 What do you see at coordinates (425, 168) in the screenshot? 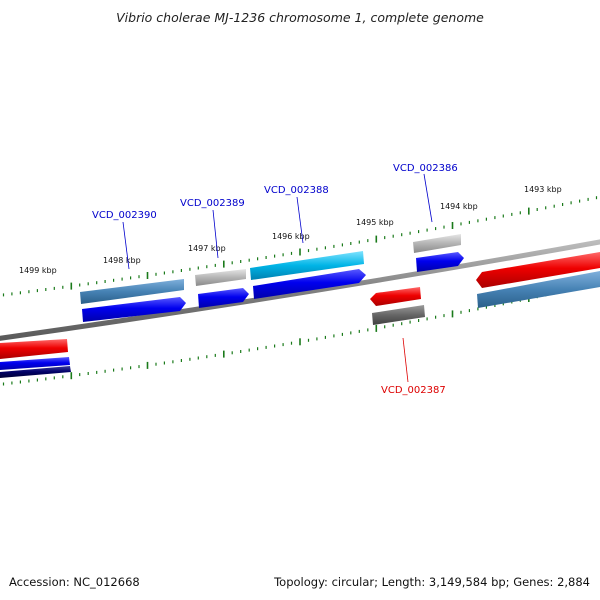
I see `gene-label-vcd-002386: VCD_002386` at bounding box center [425, 168].